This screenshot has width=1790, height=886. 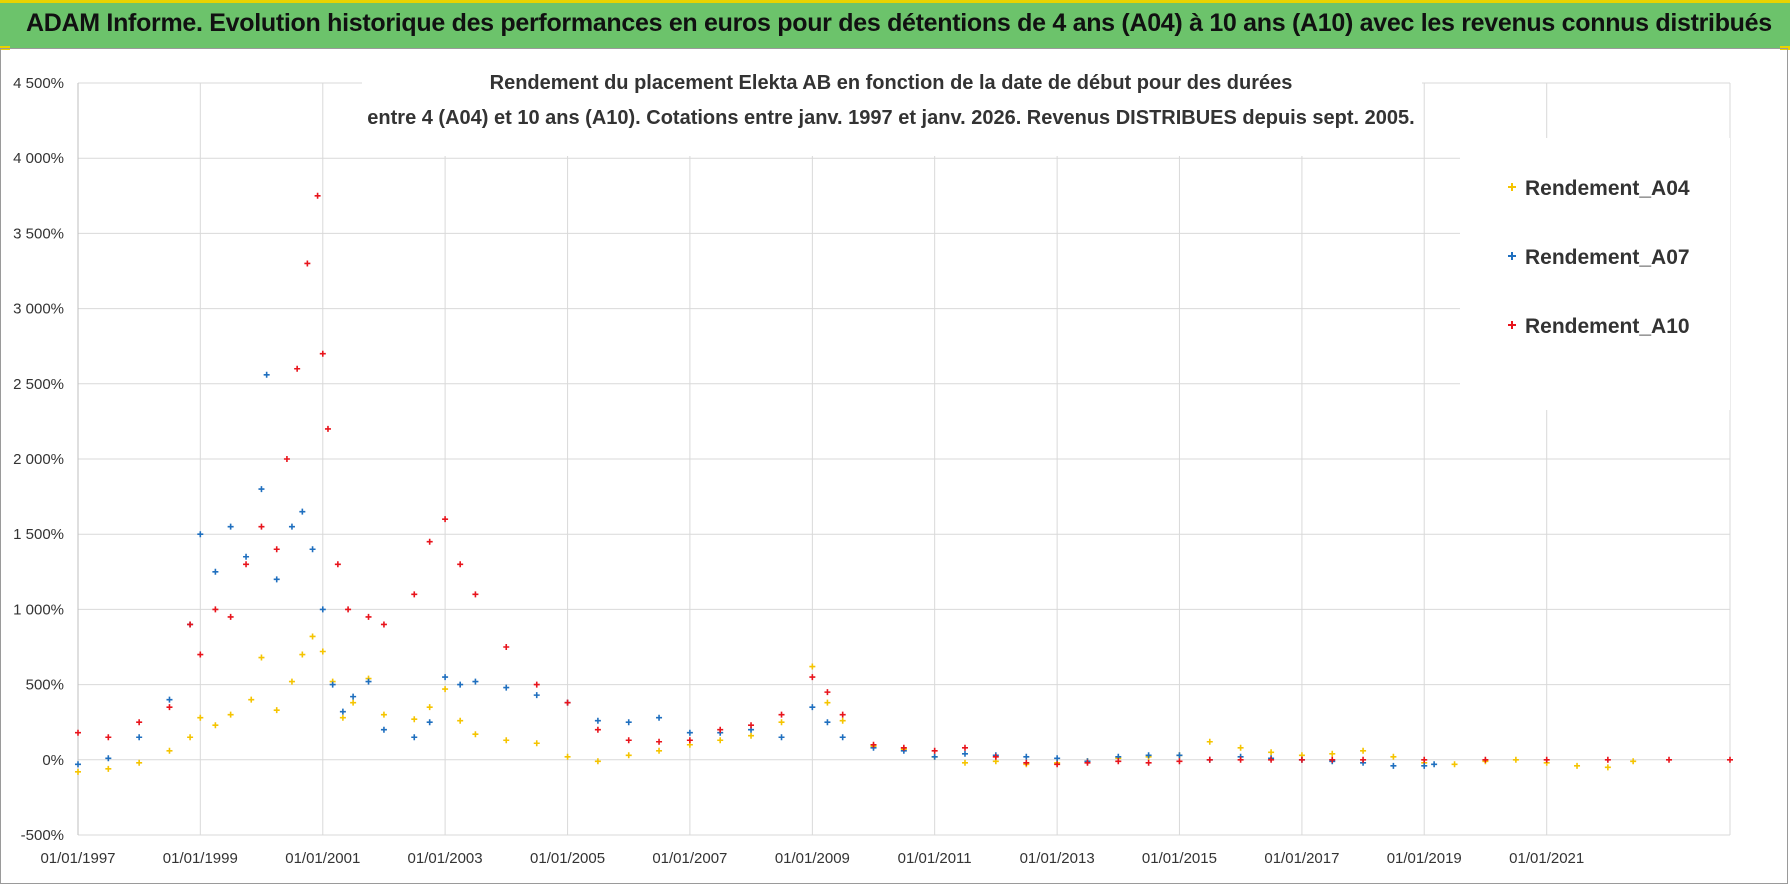 What do you see at coordinates (689, 858) in the screenshot?
I see `x-tick-label: 01/01/2007` at bounding box center [689, 858].